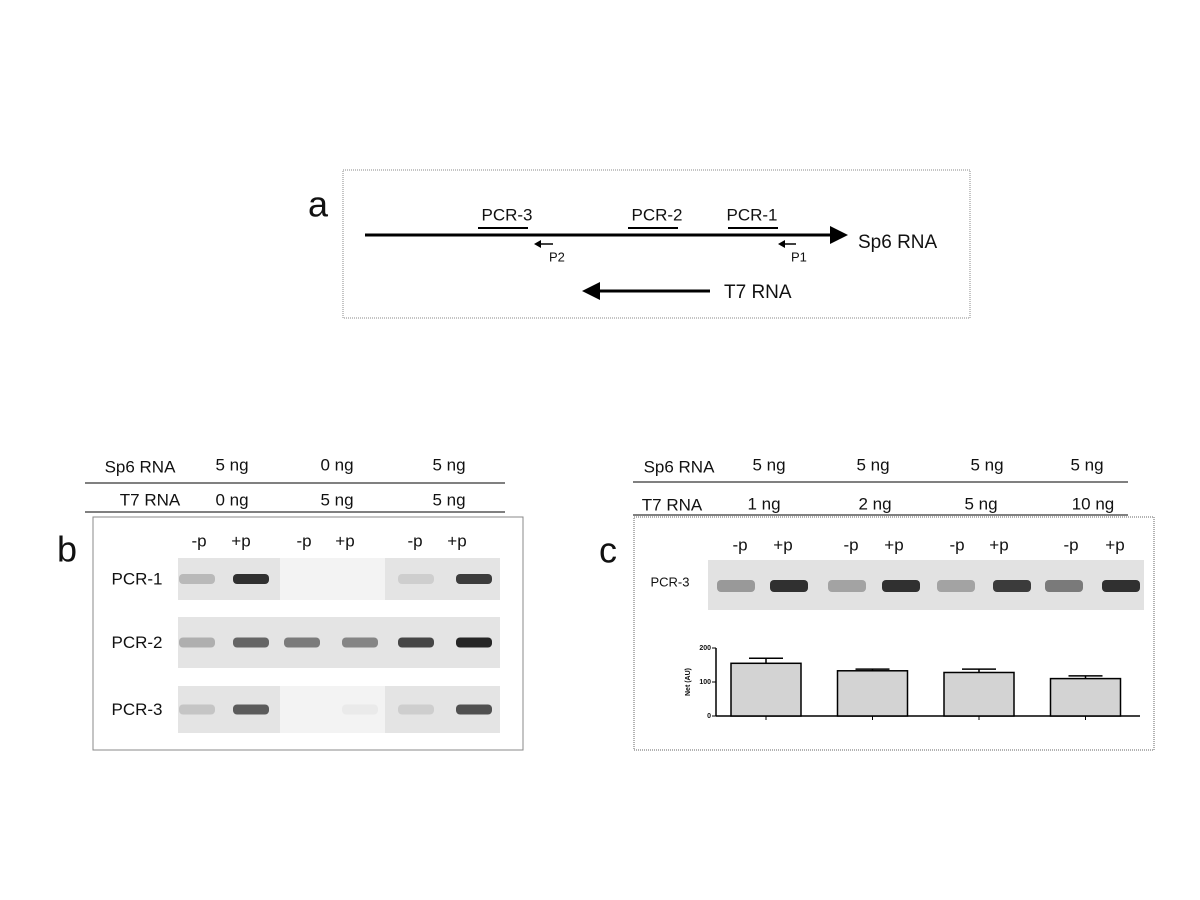 The image size is (1200, 900). What do you see at coordinates (705, 648) in the screenshot?
I see `y-tick-label: 200` at bounding box center [705, 648].